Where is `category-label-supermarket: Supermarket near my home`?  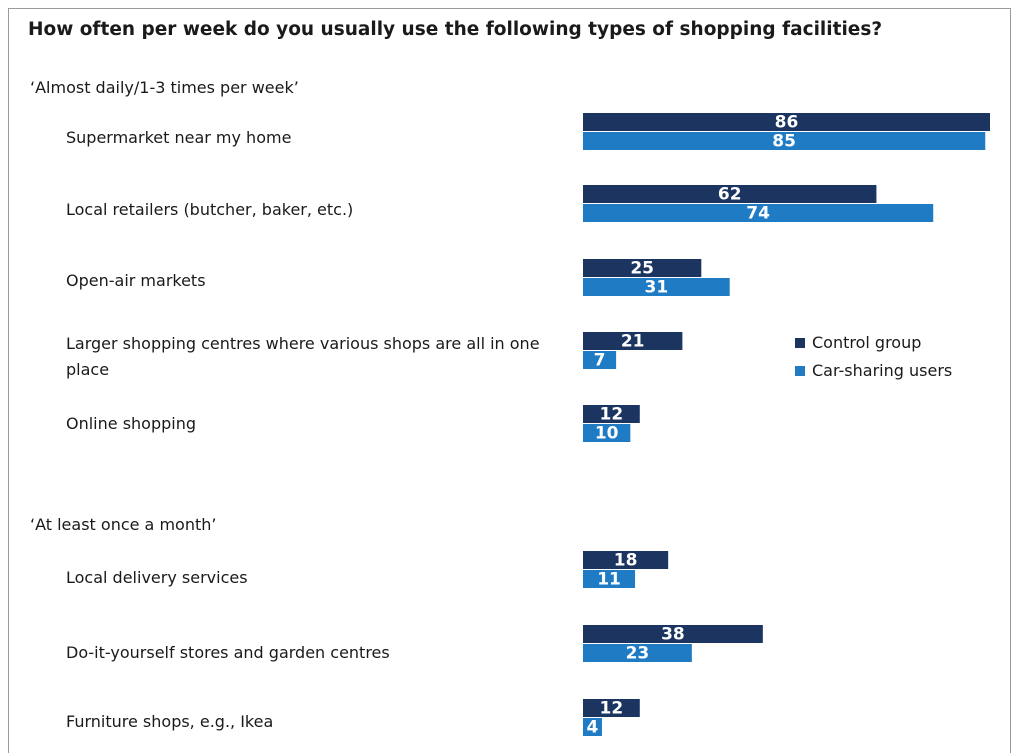 category-label-supermarket: Supermarket near my home is located at coordinates (179, 137).